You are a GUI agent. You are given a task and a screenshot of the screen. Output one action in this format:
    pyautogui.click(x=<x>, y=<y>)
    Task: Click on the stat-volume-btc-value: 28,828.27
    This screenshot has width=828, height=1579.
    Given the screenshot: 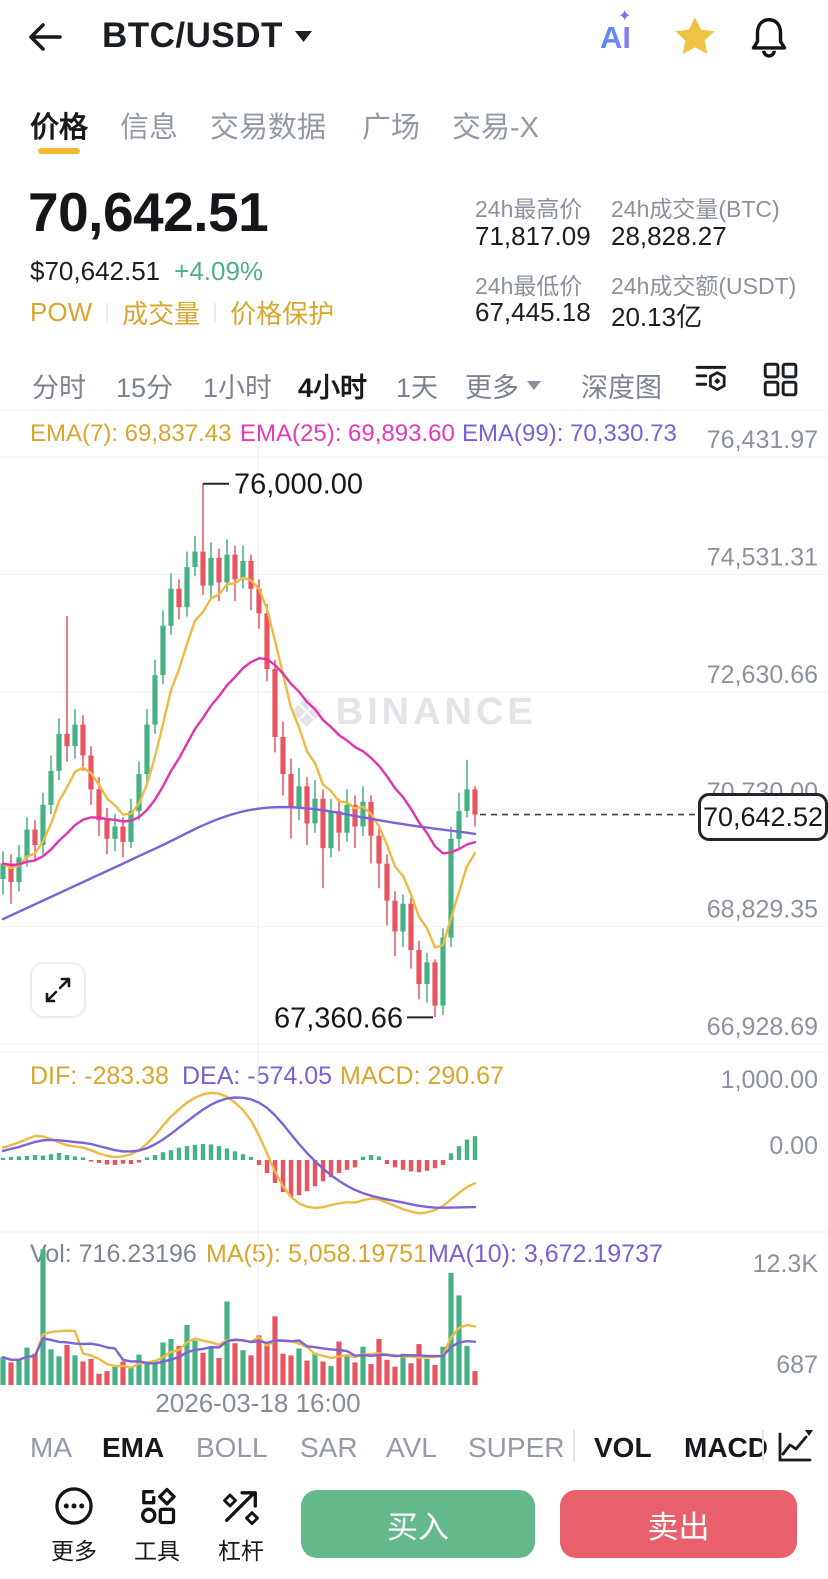 What is the action you would take?
    pyautogui.click(x=669, y=236)
    